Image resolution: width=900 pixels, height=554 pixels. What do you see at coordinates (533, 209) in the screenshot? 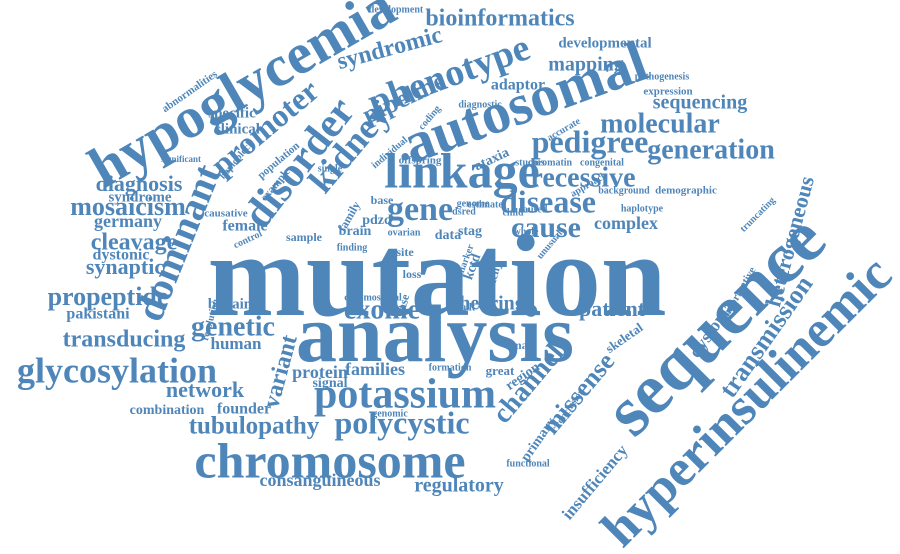
I see `word-caused: caused` at bounding box center [533, 209].